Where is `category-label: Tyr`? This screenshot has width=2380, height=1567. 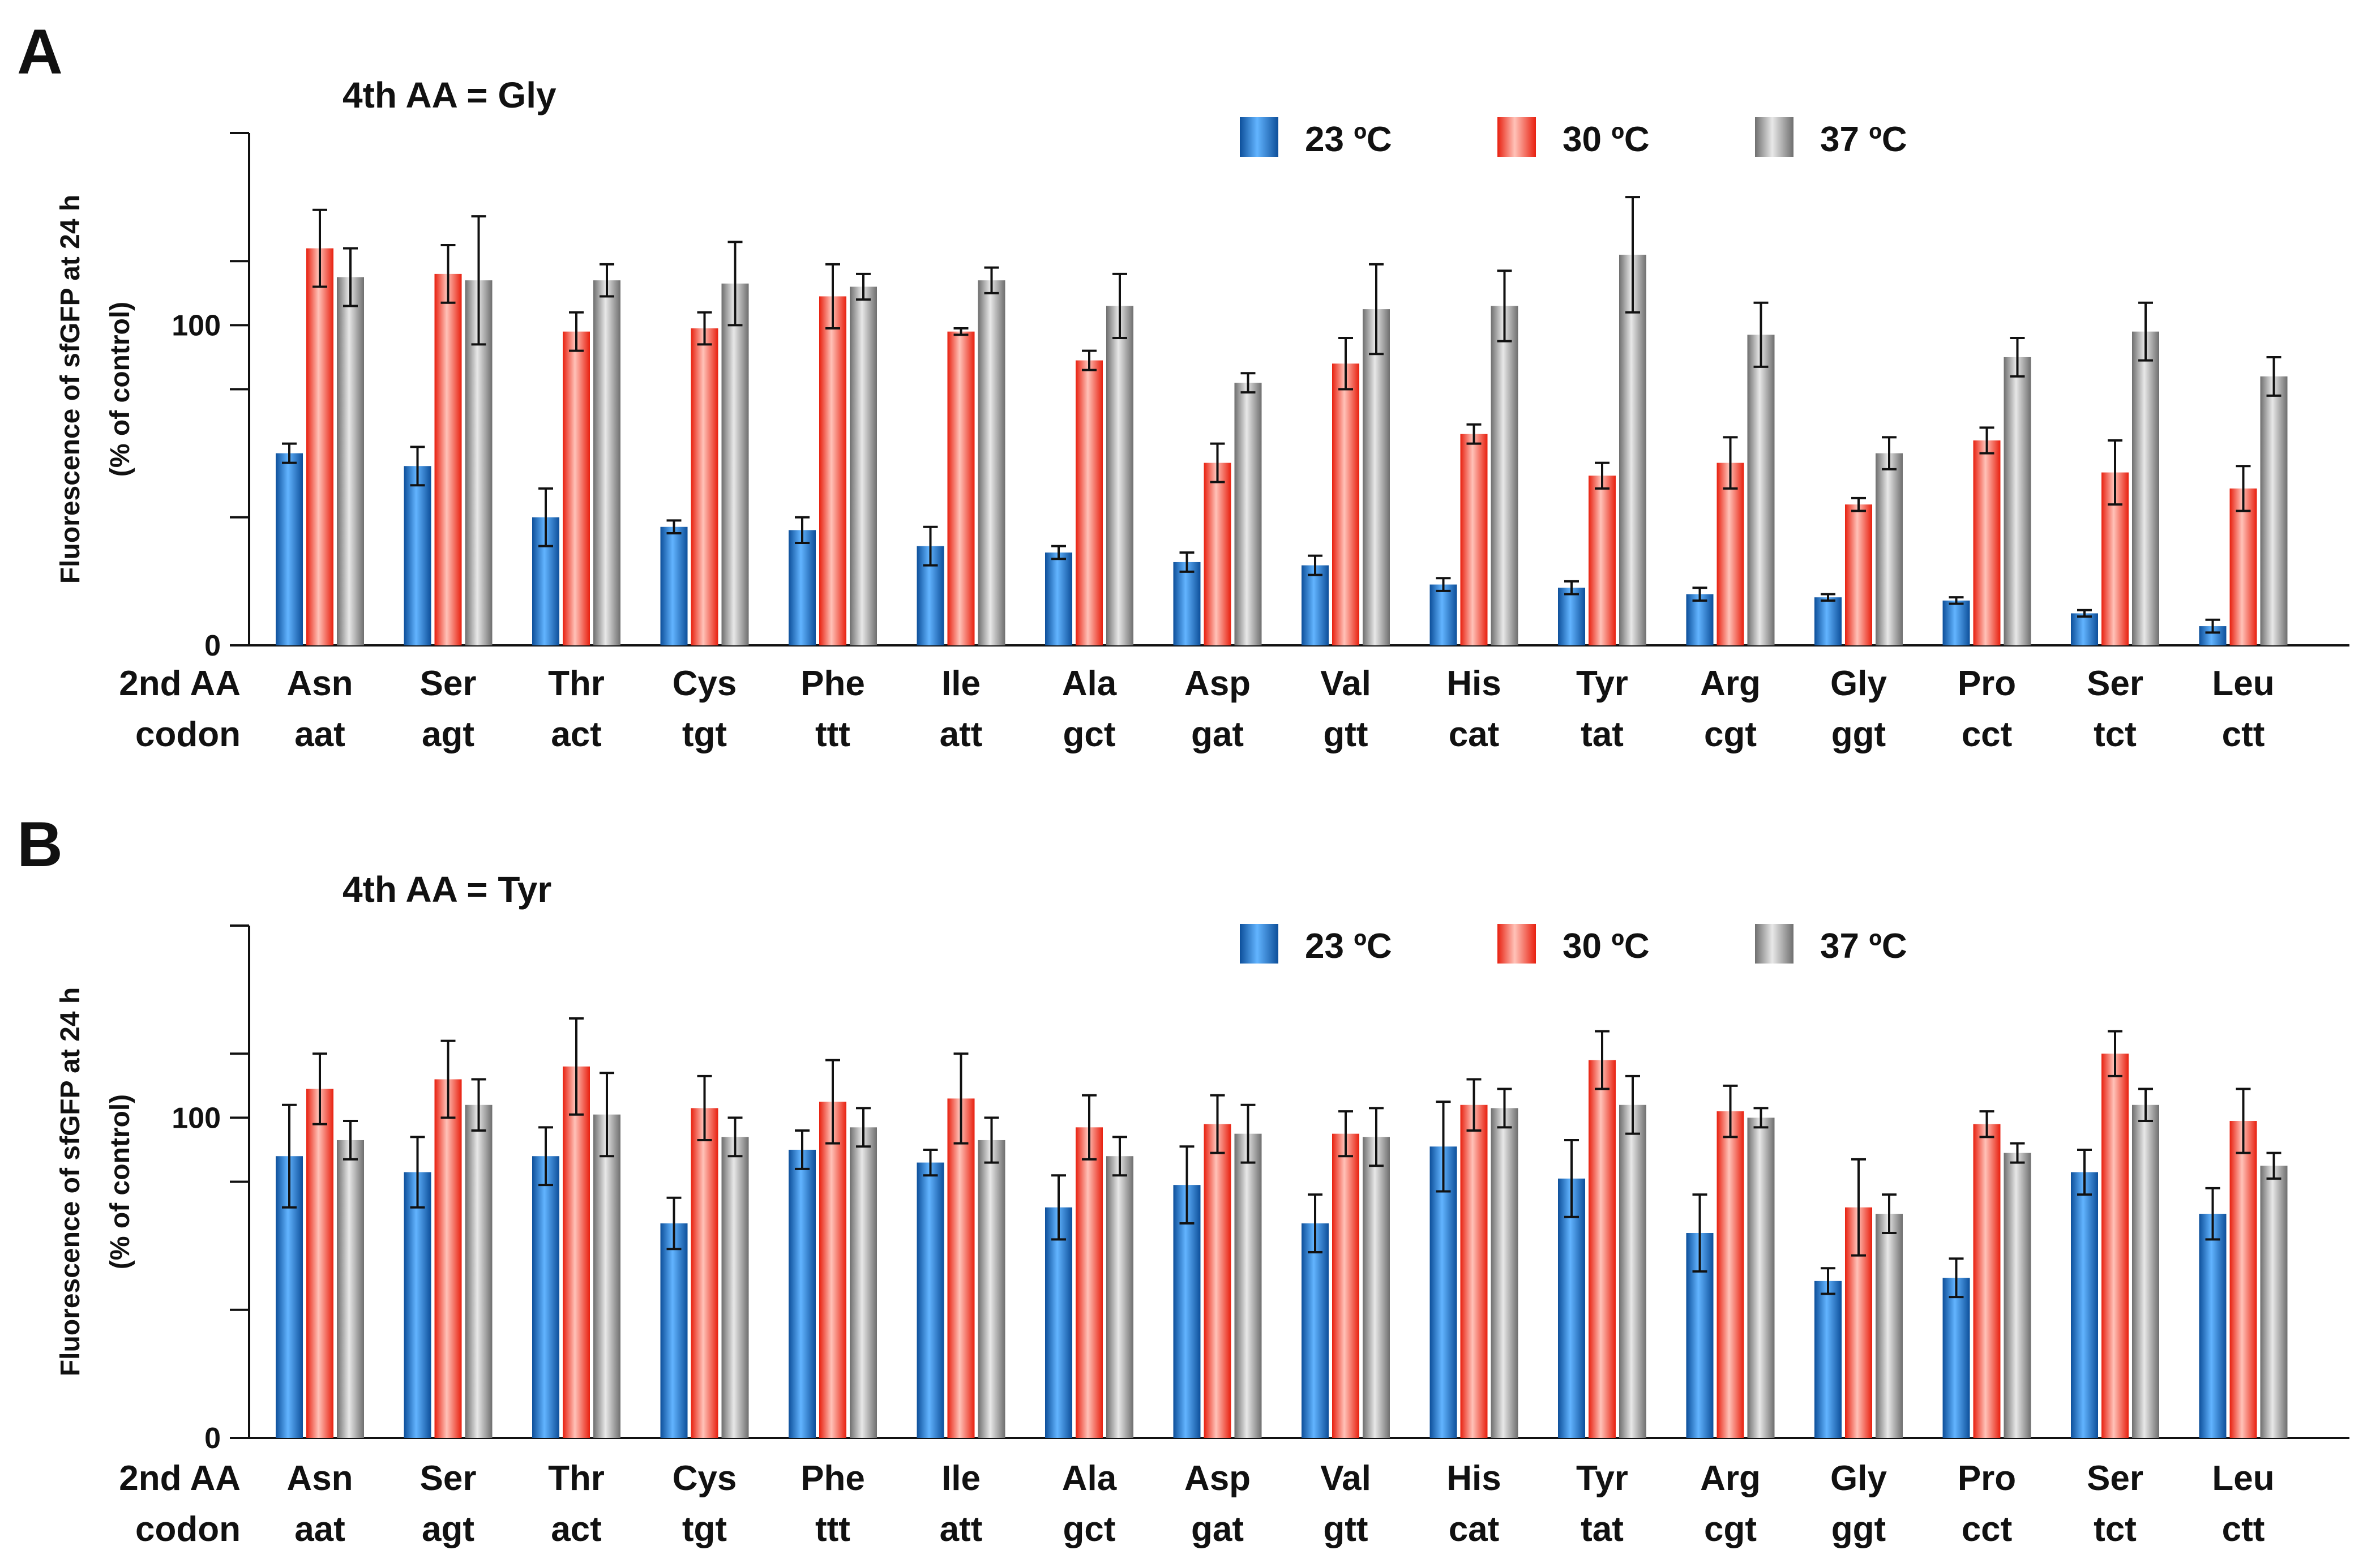
category-label: Tyr is located at coordinates (1602, 684).